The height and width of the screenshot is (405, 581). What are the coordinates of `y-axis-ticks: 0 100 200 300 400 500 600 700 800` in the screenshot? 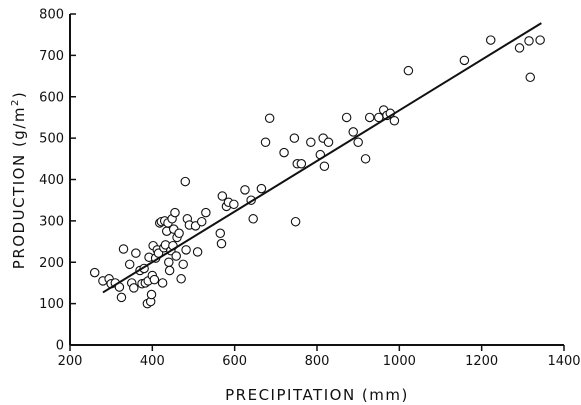 It's located at (57, 181).